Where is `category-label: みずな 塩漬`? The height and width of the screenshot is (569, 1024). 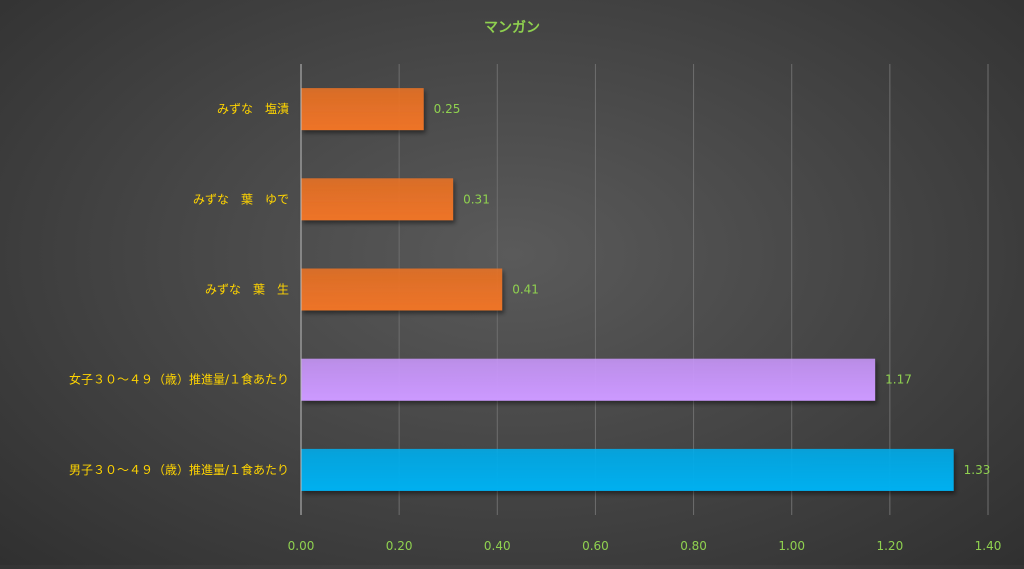 category-label: みずな 塩漬 is located at coordinates (253, 108).